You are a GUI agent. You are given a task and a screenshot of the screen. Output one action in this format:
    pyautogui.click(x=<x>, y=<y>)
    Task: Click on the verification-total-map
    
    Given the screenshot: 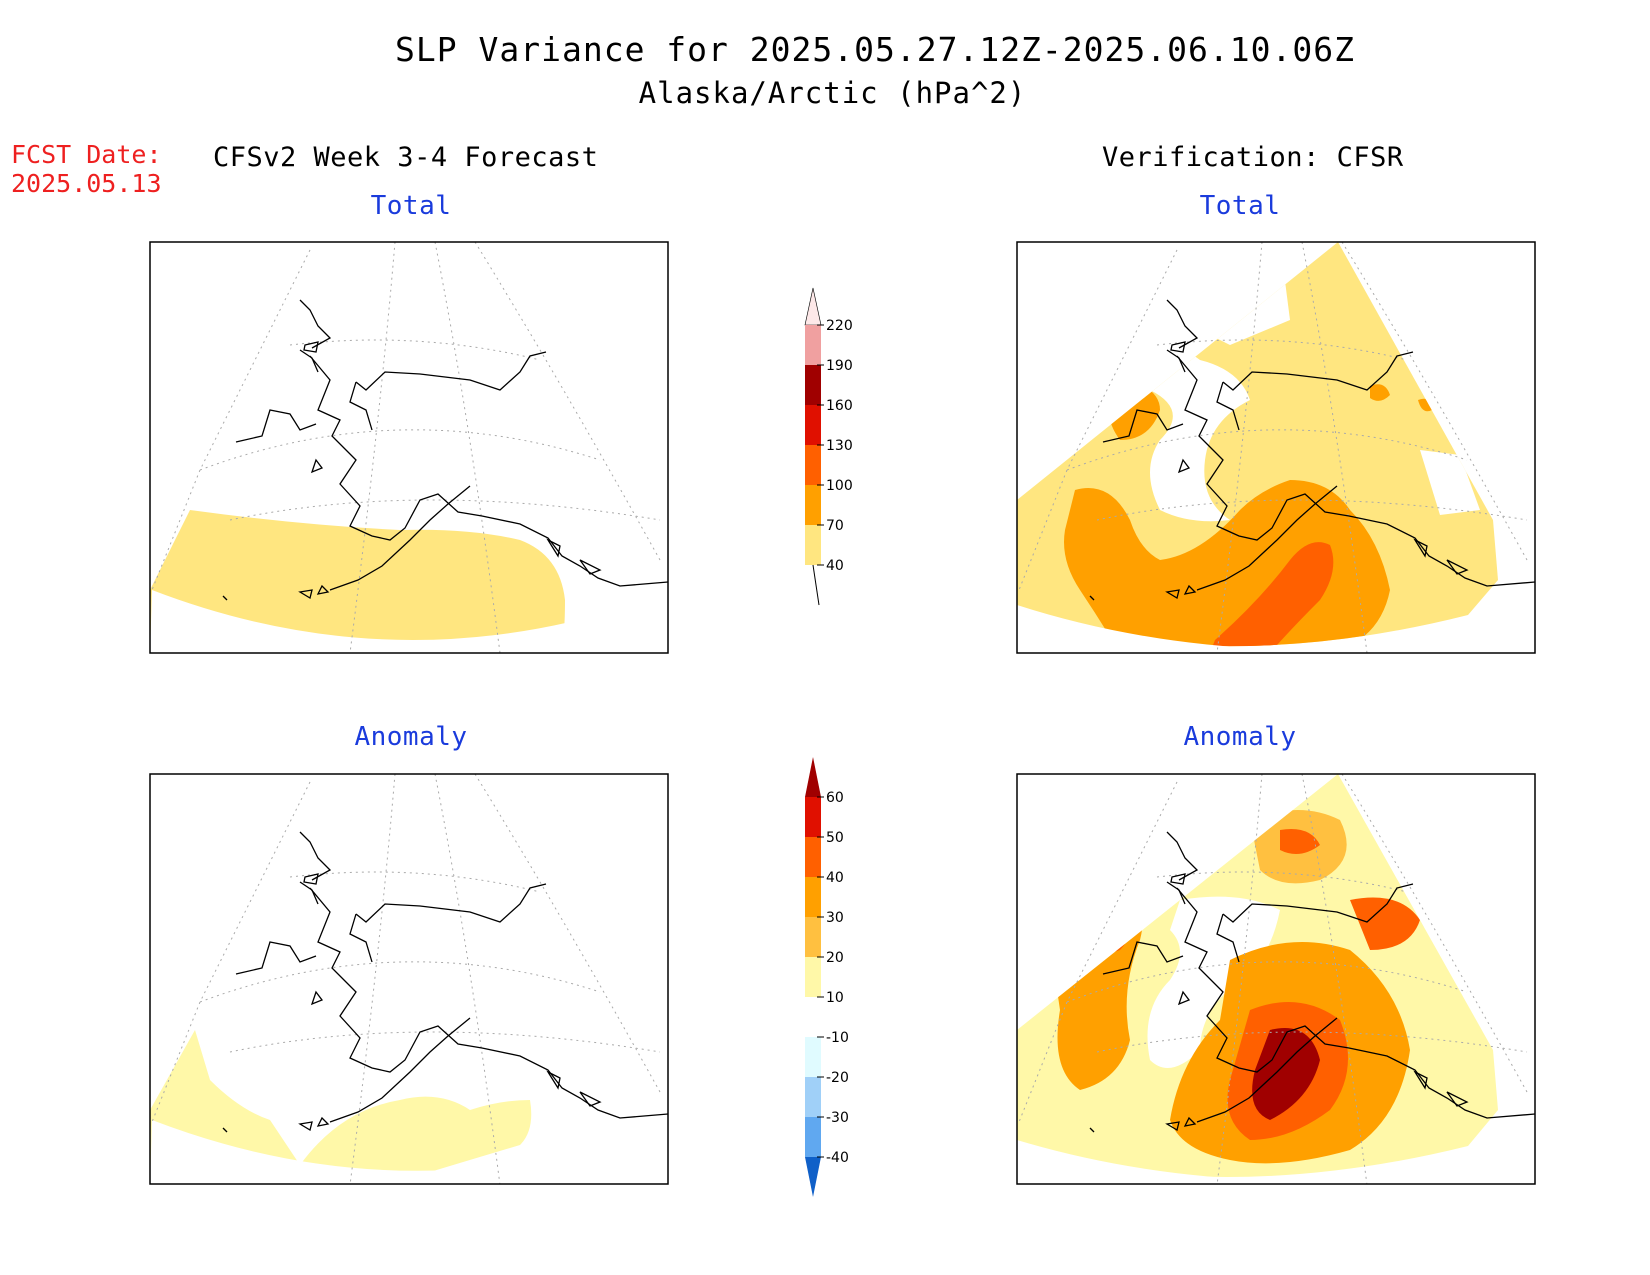 What is the action you would take?
    pyautogui.click(x=1276, y=447)
    